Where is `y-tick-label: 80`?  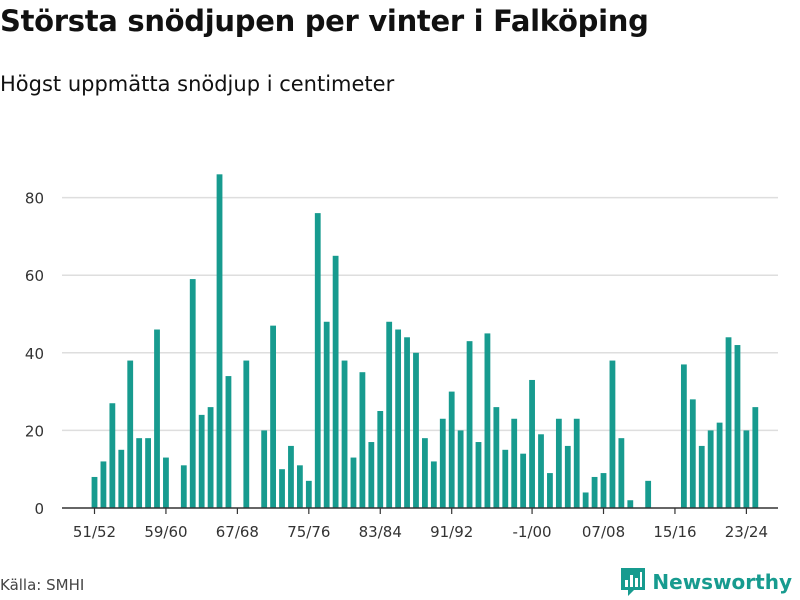 y-tick-label: 80 is located at coordinates (34, 199).